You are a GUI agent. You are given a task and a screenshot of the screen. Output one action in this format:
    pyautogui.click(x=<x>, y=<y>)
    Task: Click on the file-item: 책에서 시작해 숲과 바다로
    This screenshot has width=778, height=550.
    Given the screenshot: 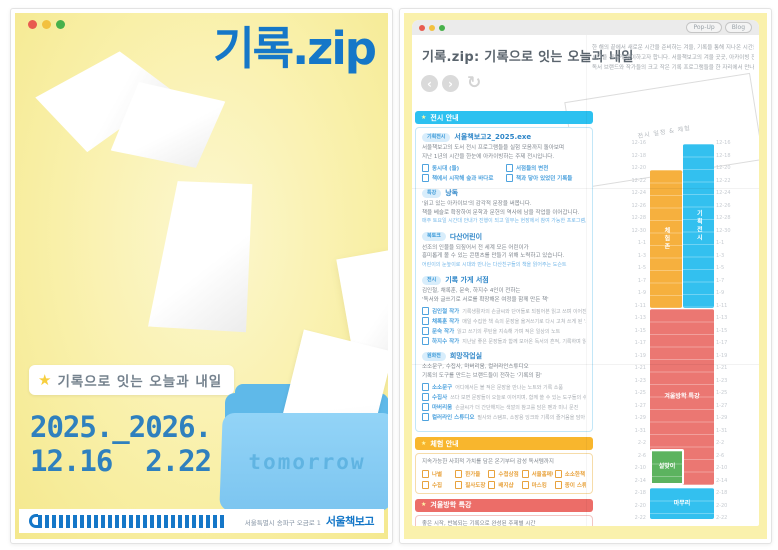 What is the action you would take?
    pyautogui.click(x=462, y=178)
    